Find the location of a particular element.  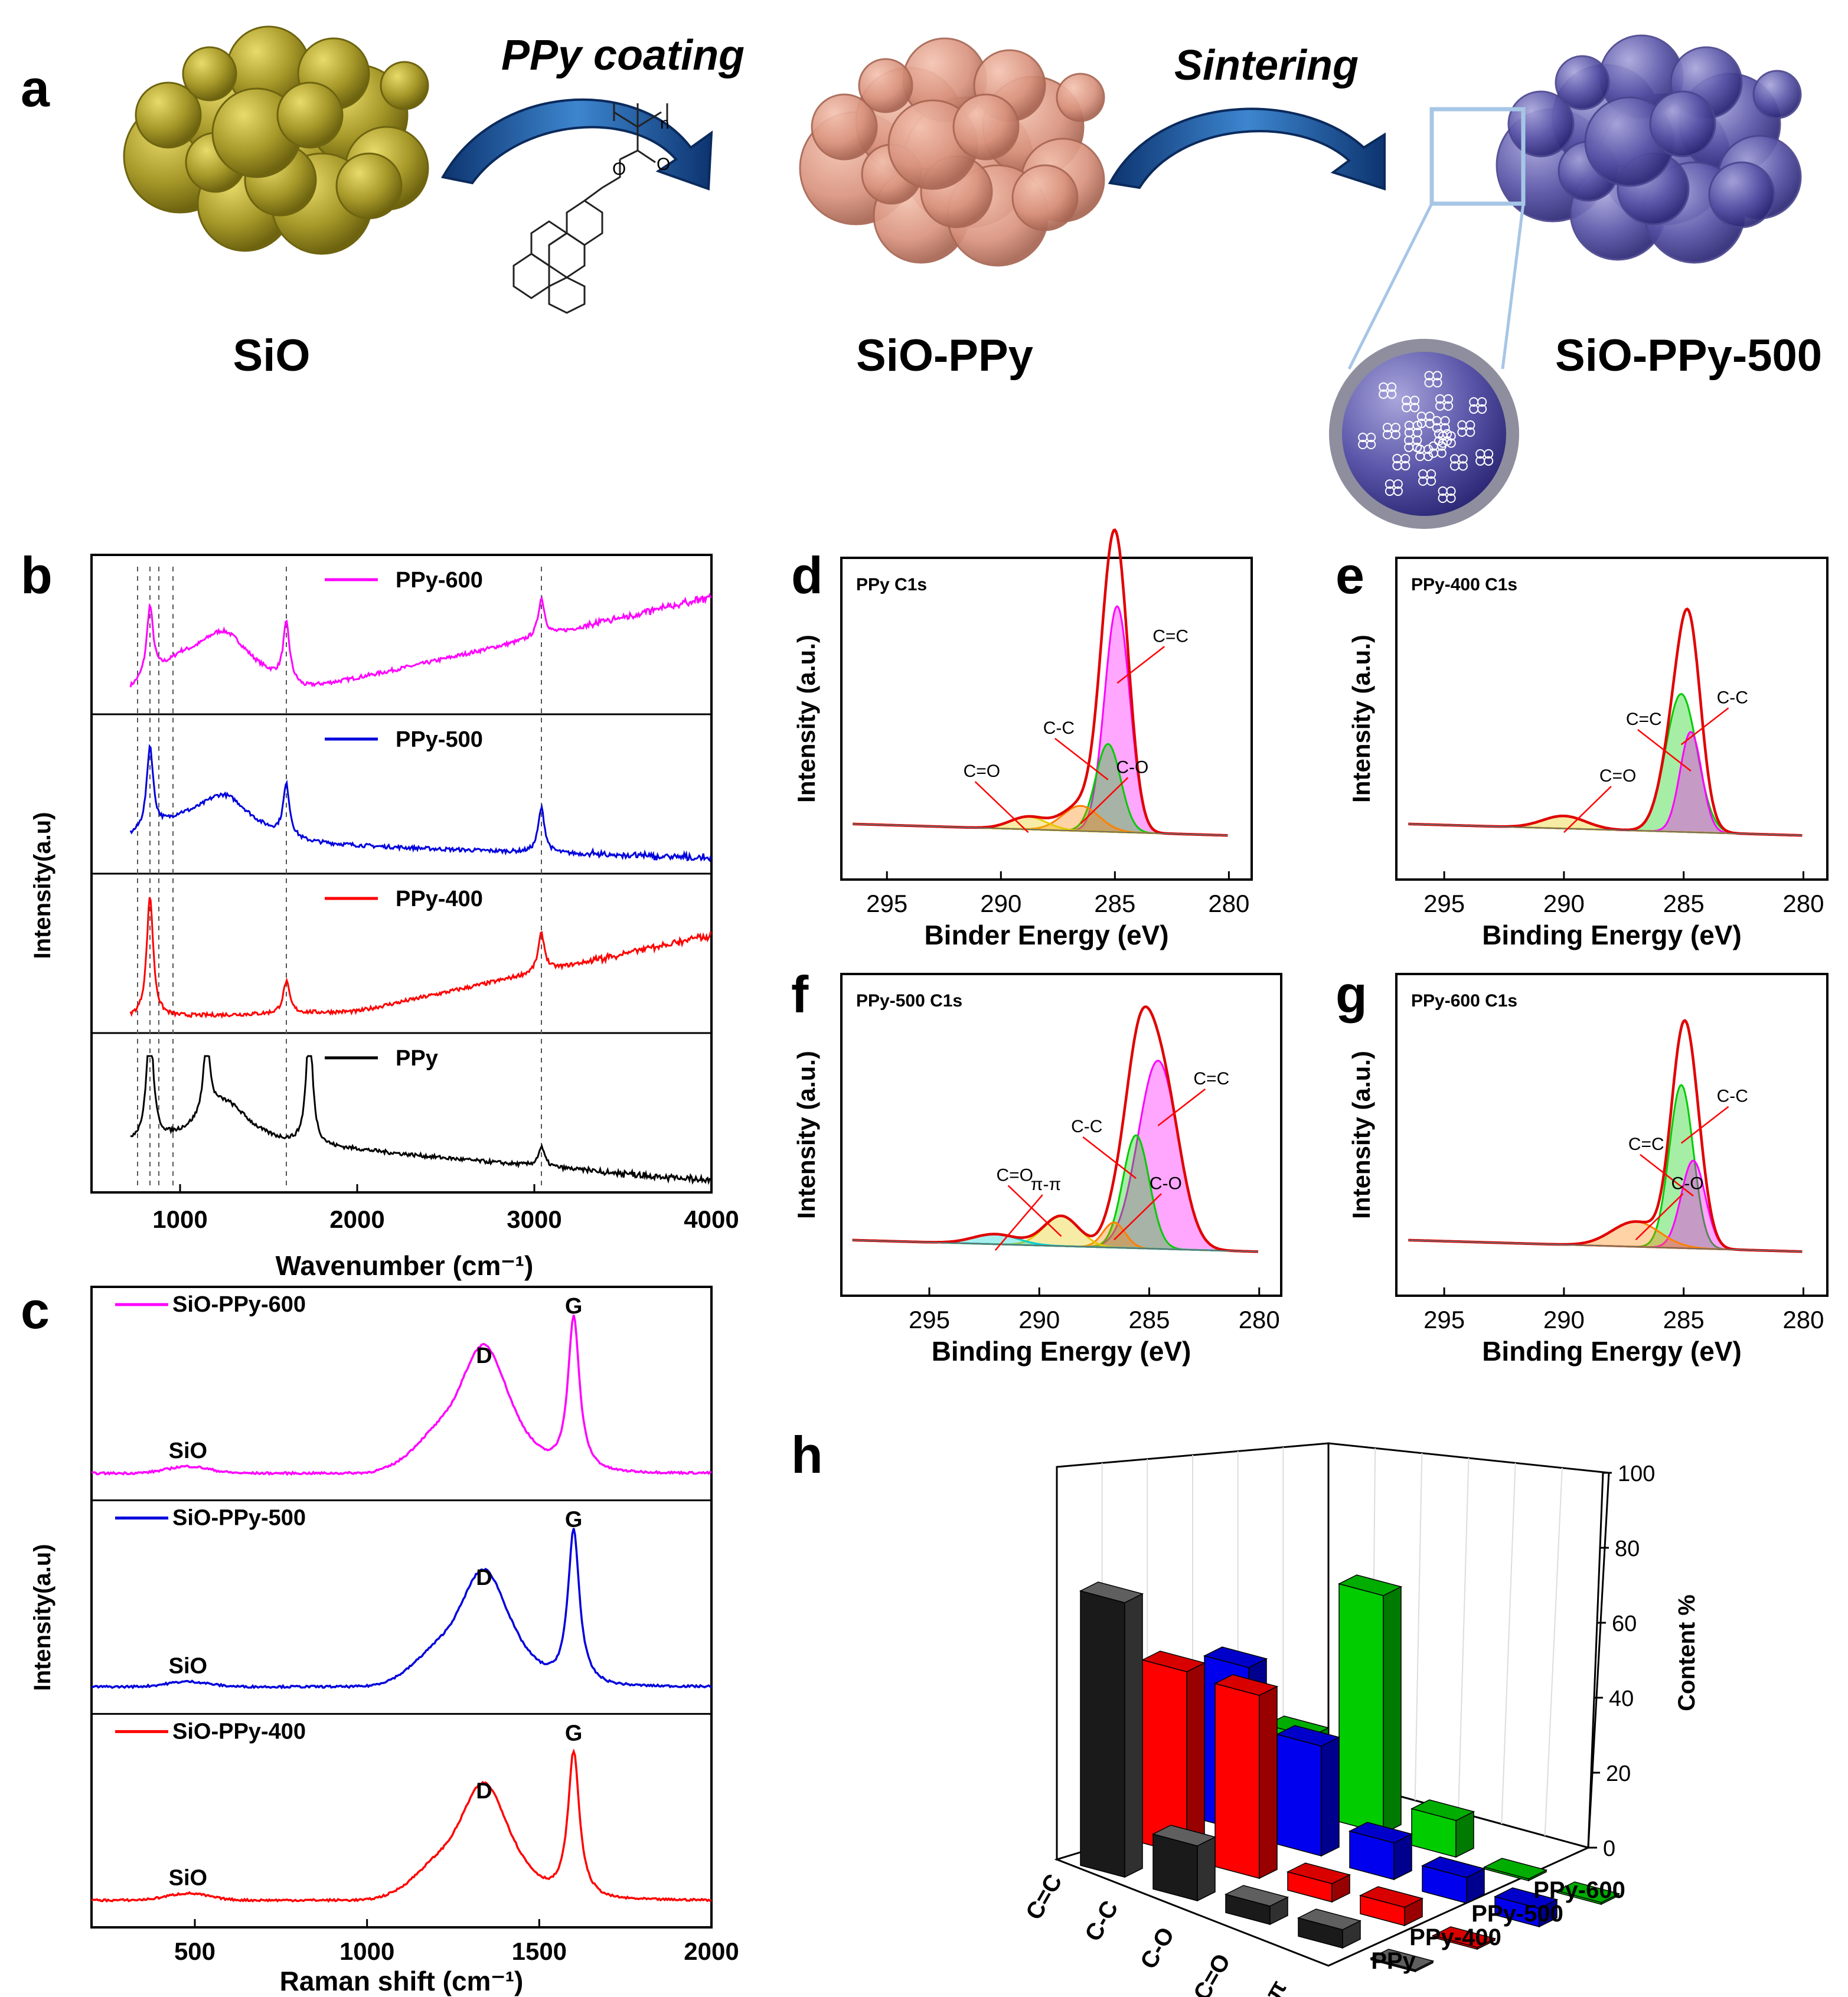

pyrene-units-pattern is located at coordinates (1426, 437).